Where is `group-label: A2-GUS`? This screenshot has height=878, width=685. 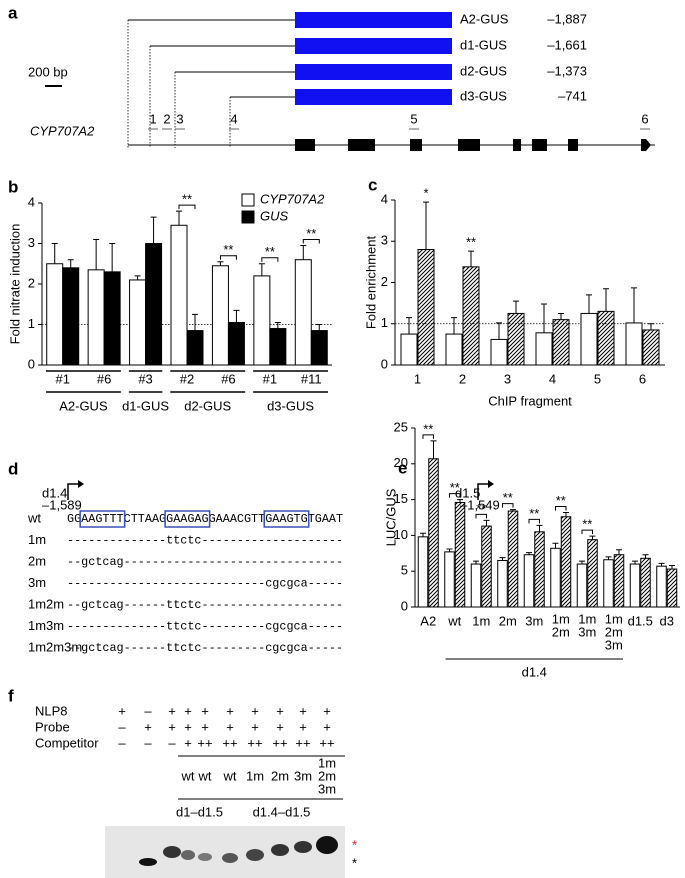
group-label: A2-GUS is located at coordinates (83, 405).